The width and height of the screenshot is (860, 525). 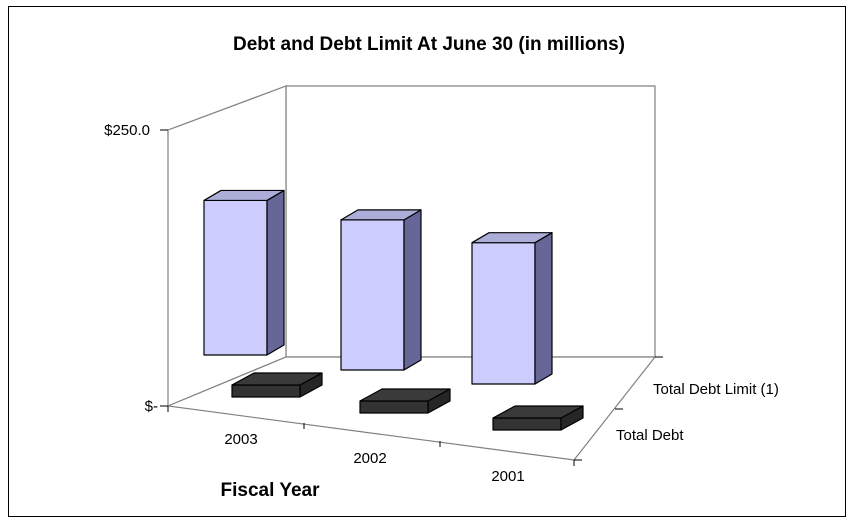 I want to click on bar-debt-limit-2001, so click(x=512, y=308).